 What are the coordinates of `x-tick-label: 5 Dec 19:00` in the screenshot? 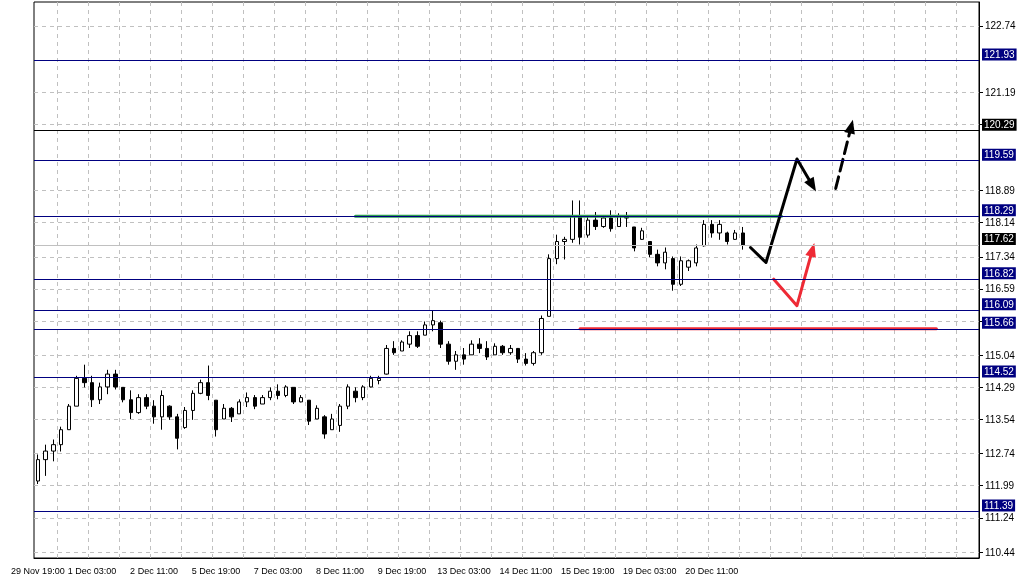 It's located at (216, 570).